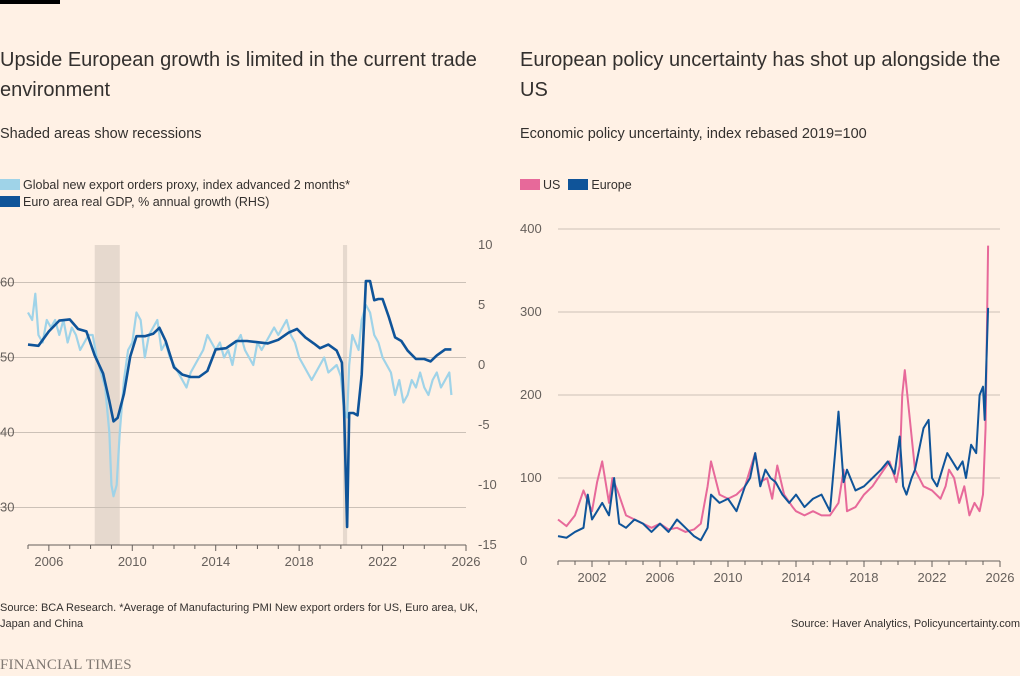 This screenshot has height=676, width=1020. I want to click on chart-subtitle: Shaded areas show recessions, so click(101, 134).